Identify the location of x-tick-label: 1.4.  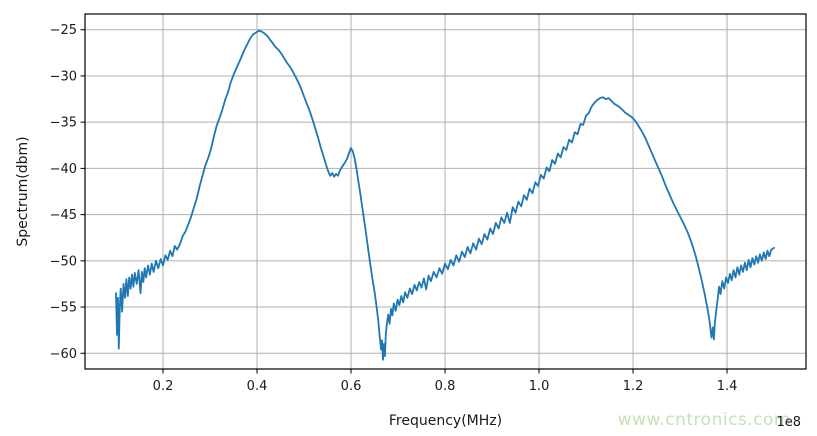
(727, 386).